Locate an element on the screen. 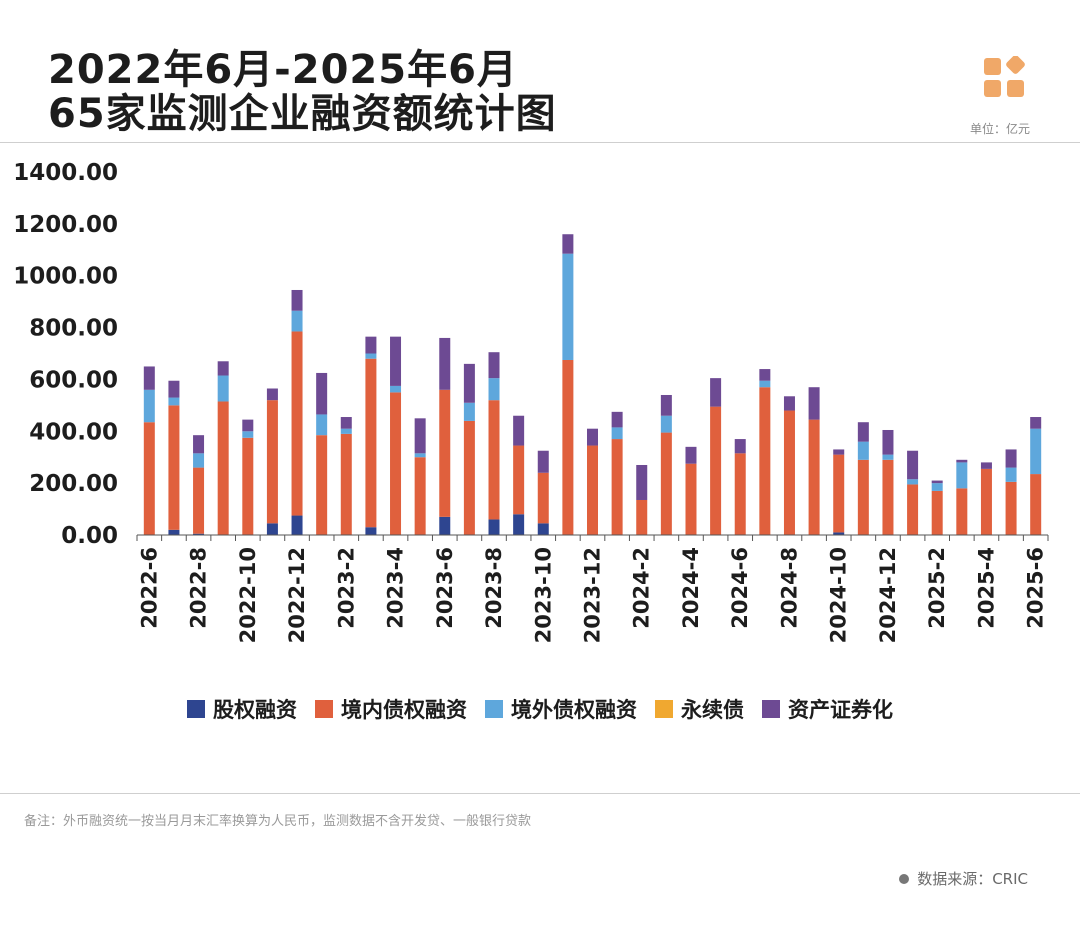  logo-diamond-tr is located at coordinates (1015, 65).